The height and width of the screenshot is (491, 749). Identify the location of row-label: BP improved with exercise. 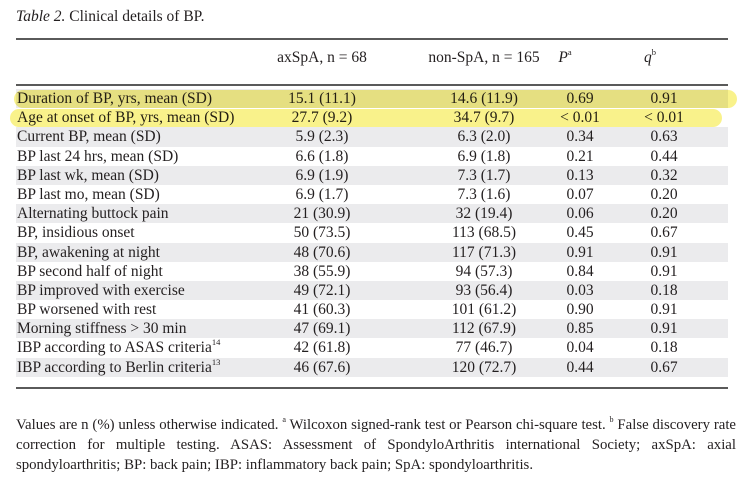
(101, 290).